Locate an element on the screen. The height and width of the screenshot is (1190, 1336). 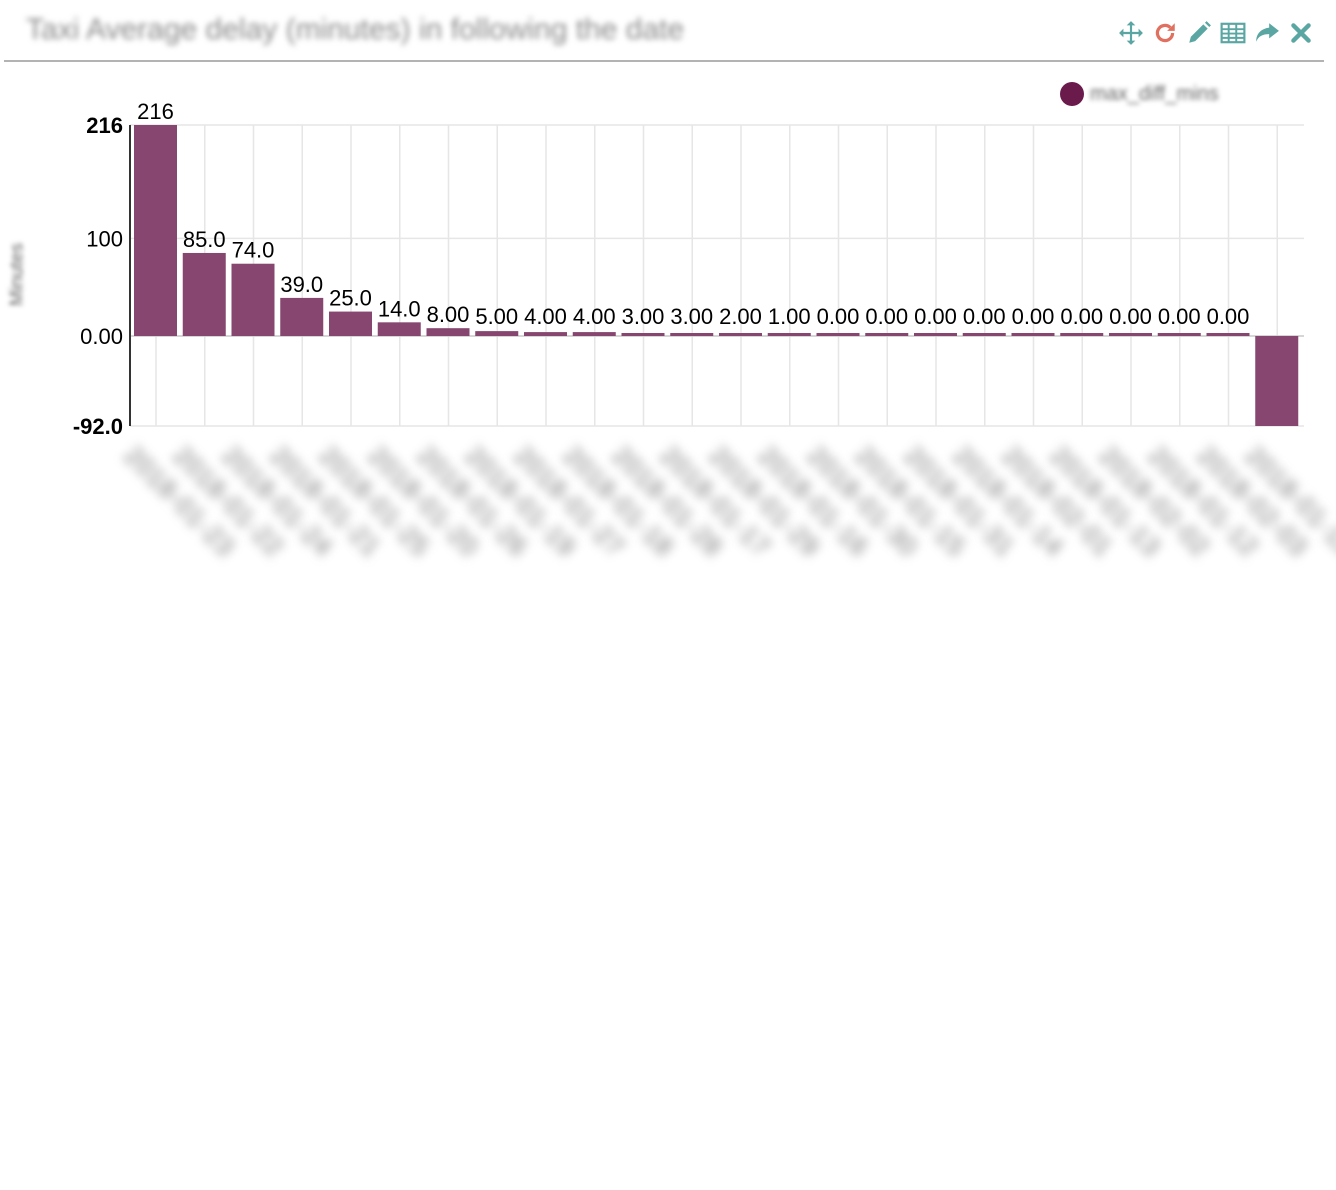
share-icon is located at coordinates (1267, 33).